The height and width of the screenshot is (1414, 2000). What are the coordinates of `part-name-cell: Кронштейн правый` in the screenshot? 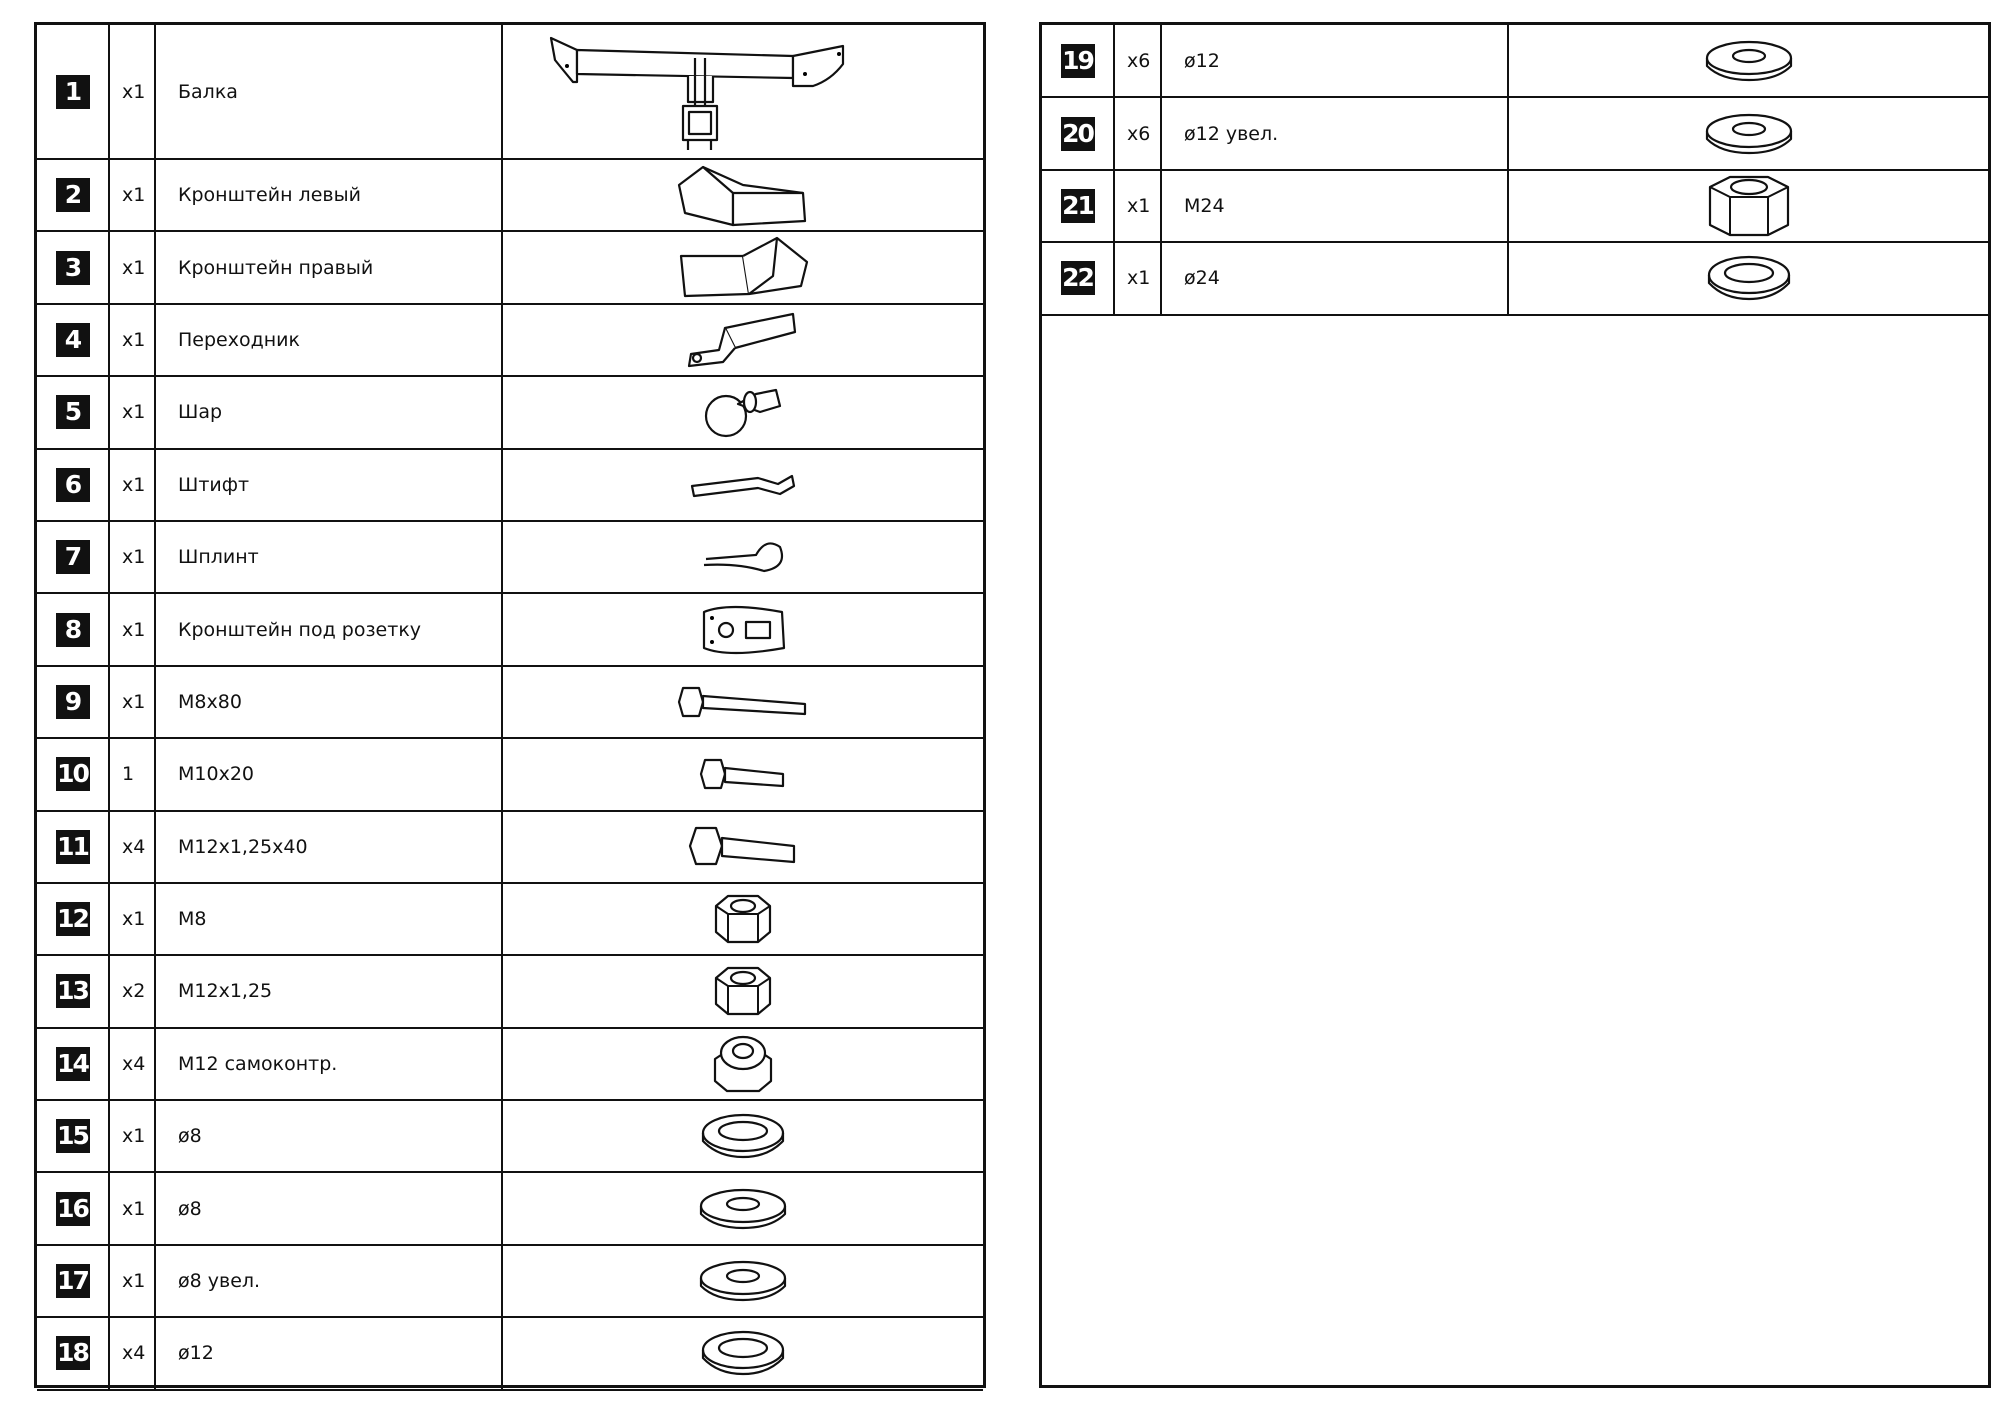 It's located at (328, 267).